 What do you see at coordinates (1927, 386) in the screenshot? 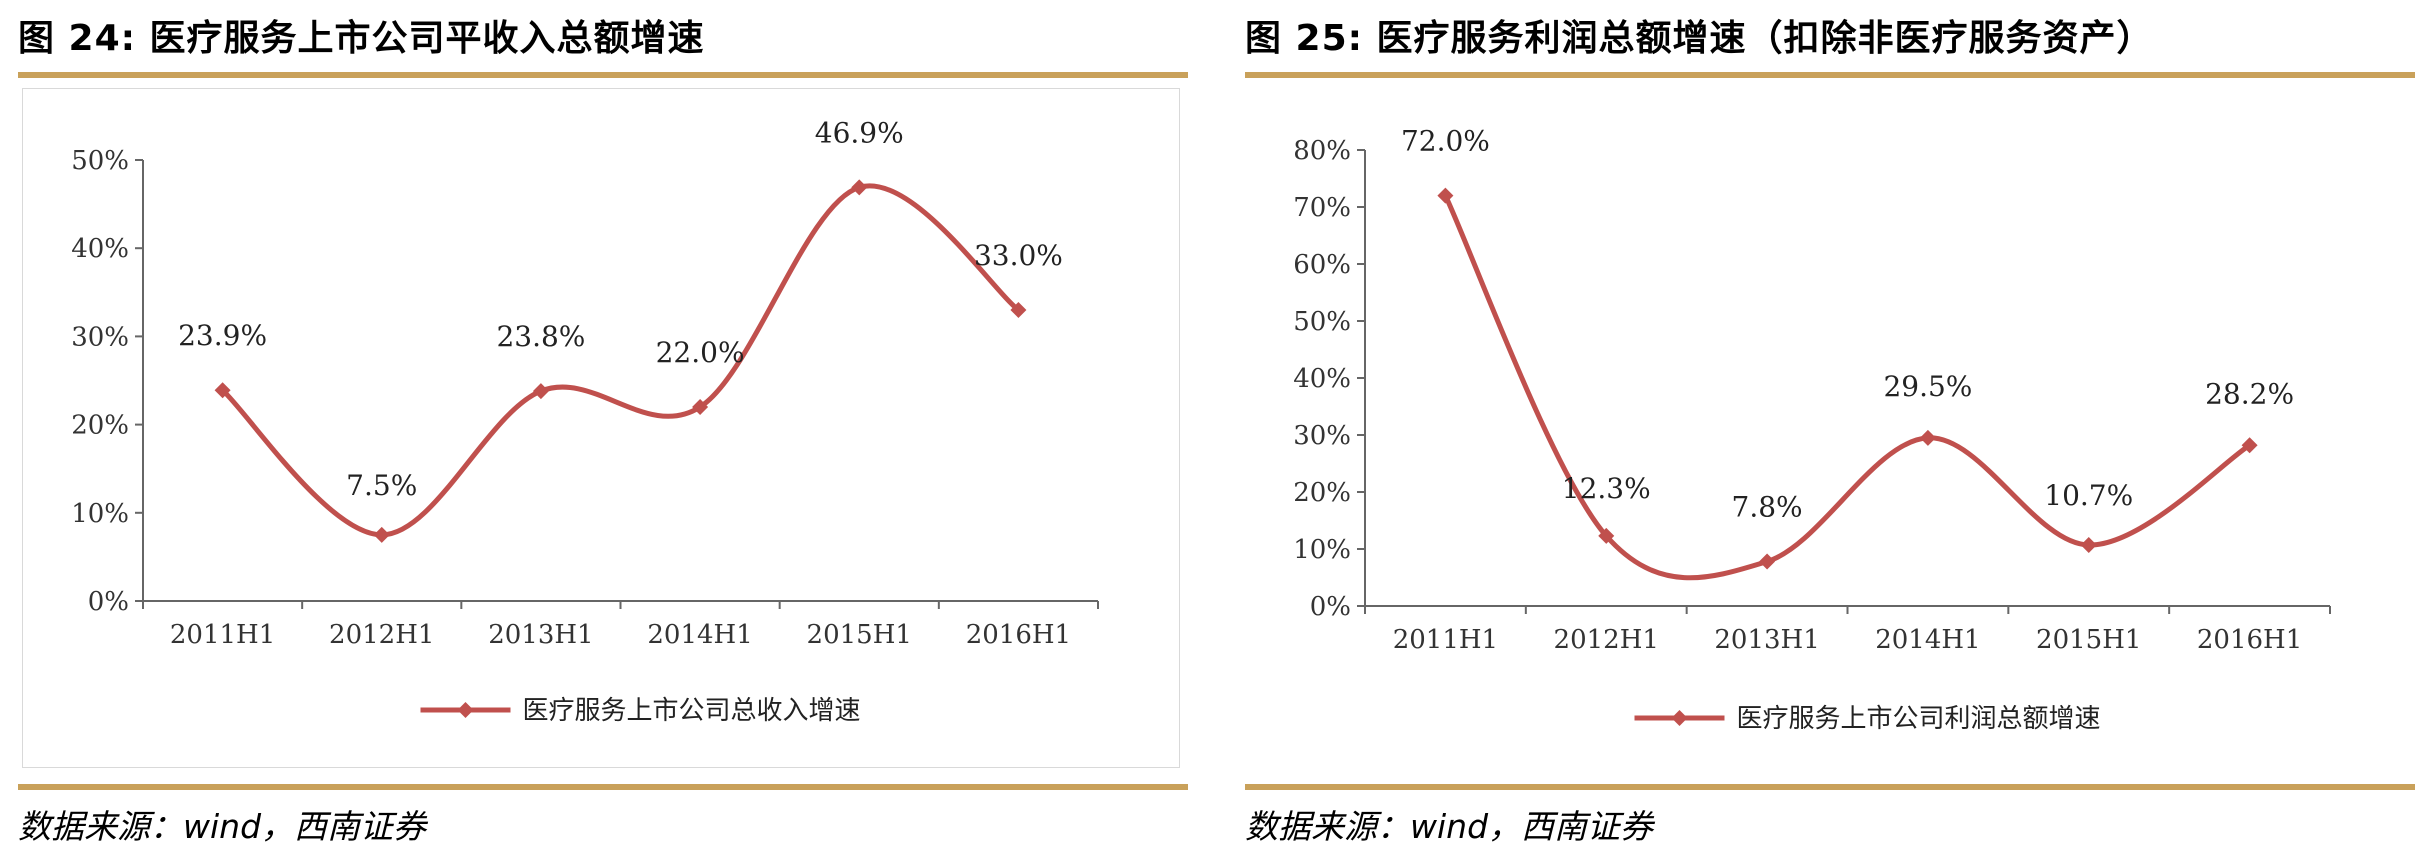
I see `data-label: 29.5%` at bounding box center [1927, 386].